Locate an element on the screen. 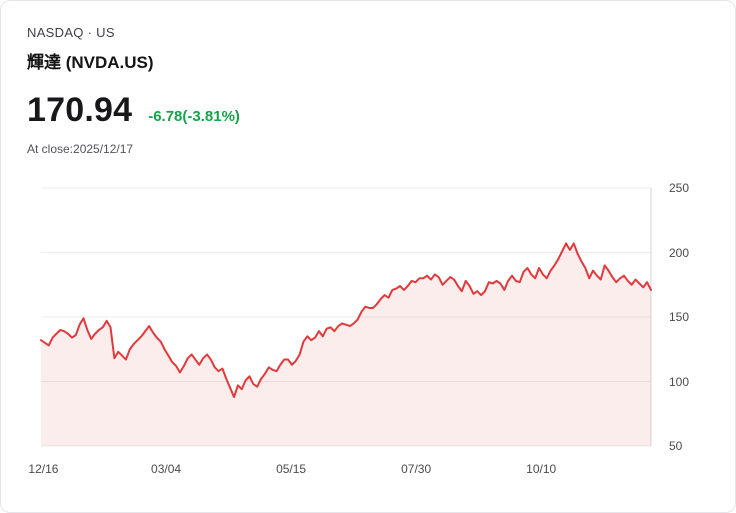  exchange-region-label: NASDAQ · US is located at coordinates (71, 32).